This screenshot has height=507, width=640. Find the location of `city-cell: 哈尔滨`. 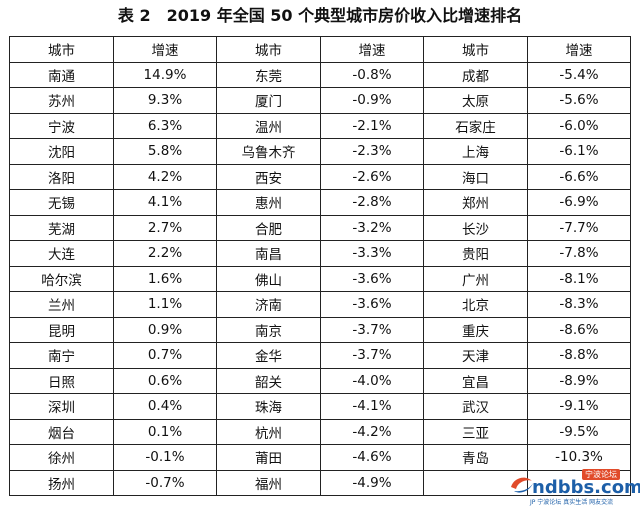

city-cell: 哈尔滨 is located at coordinates (61, 278).